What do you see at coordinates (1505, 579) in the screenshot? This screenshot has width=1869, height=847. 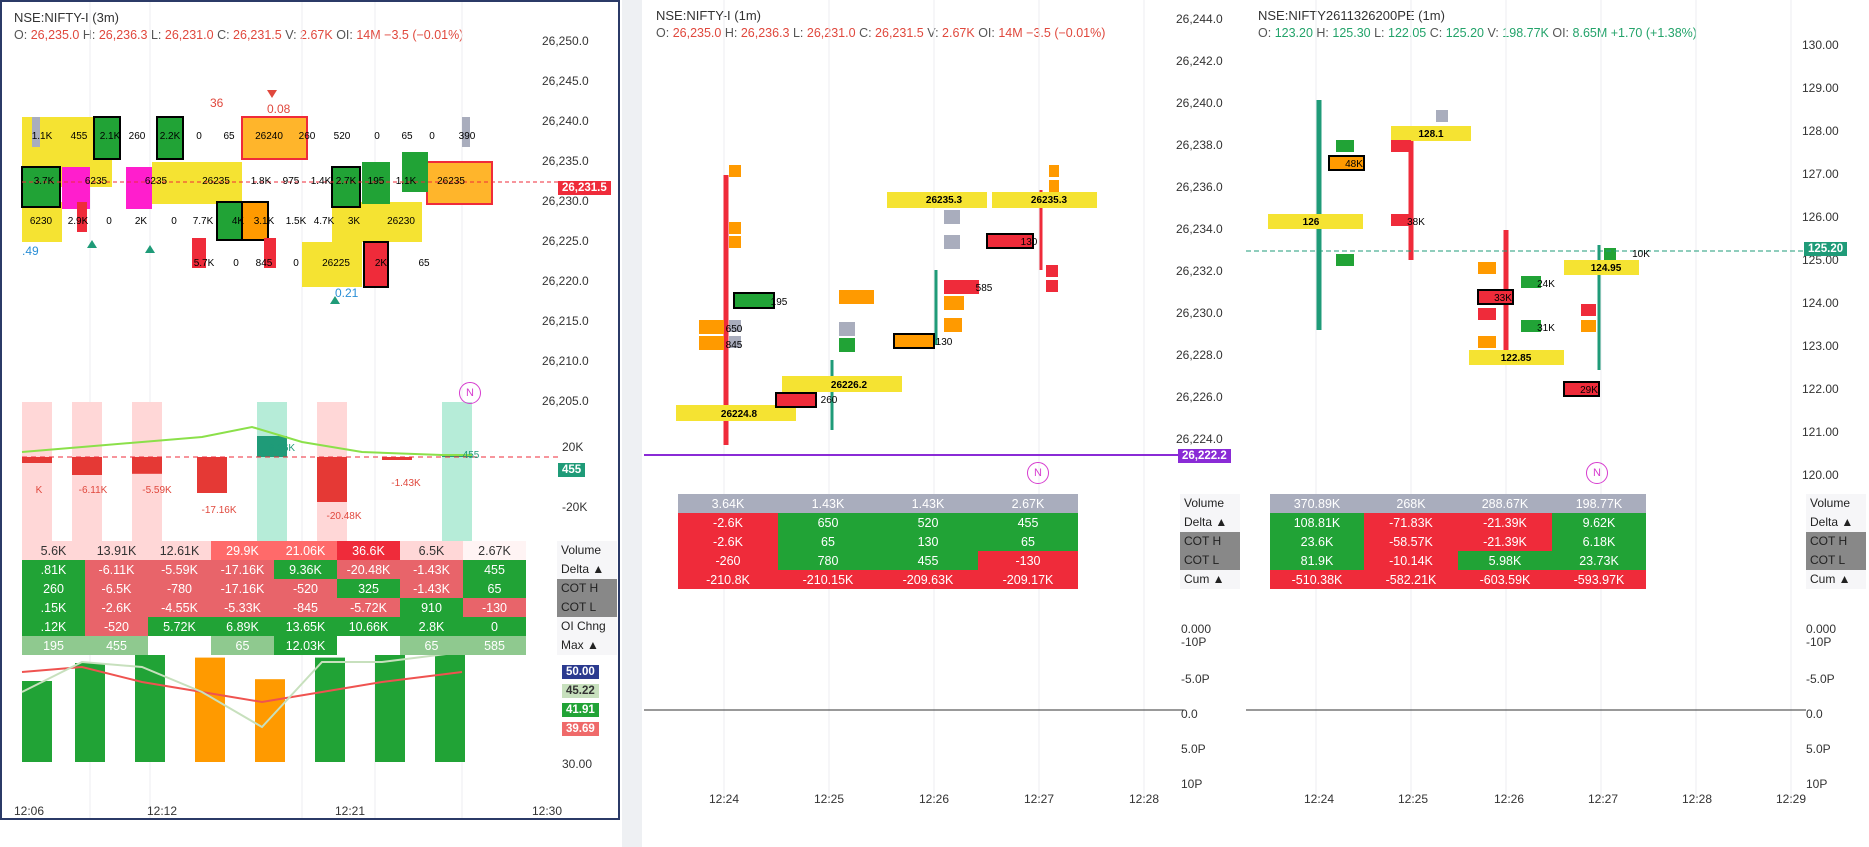 I see `table-cell: -603.59K` at bounding box center [1505, 579].